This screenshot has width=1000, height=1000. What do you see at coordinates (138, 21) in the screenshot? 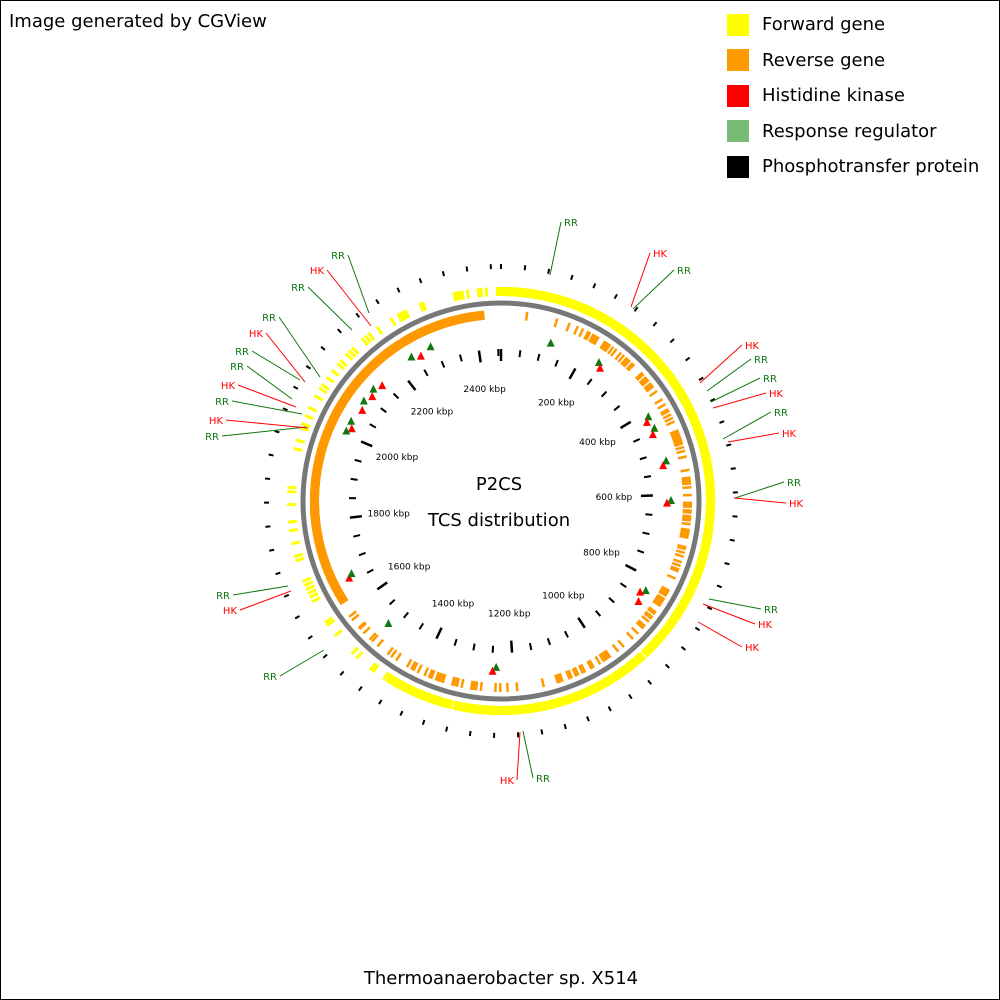
I see `generator-credit: Image generated by CGView` at bounding box center [138, 21].